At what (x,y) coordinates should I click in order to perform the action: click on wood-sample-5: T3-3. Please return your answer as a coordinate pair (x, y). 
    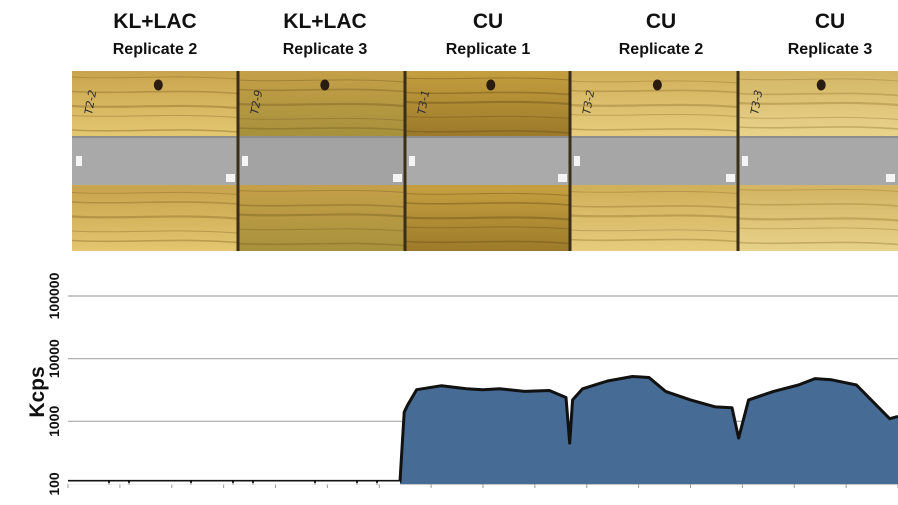
    Looking at the image, I should click on (817, 161).